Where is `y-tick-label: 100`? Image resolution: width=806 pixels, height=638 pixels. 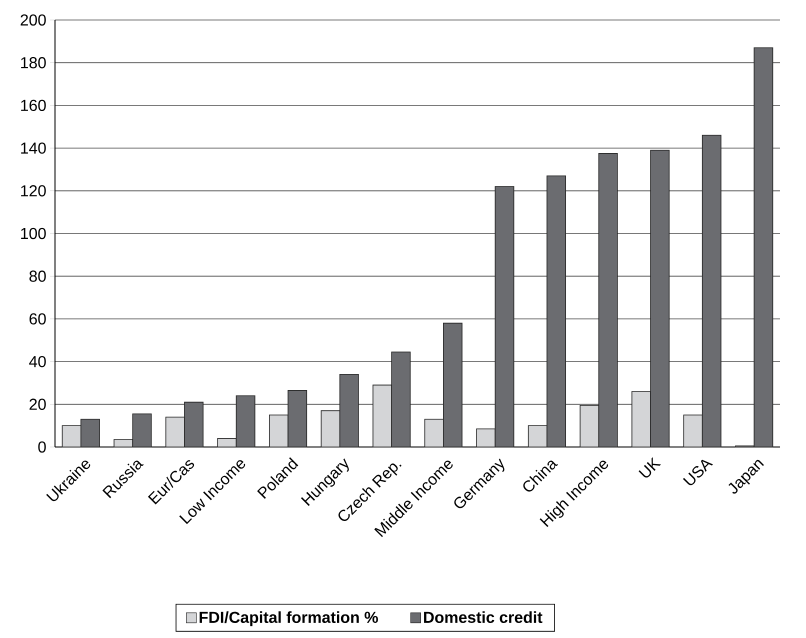 y-tick-label: 100 is located at coordinates (33, 234).